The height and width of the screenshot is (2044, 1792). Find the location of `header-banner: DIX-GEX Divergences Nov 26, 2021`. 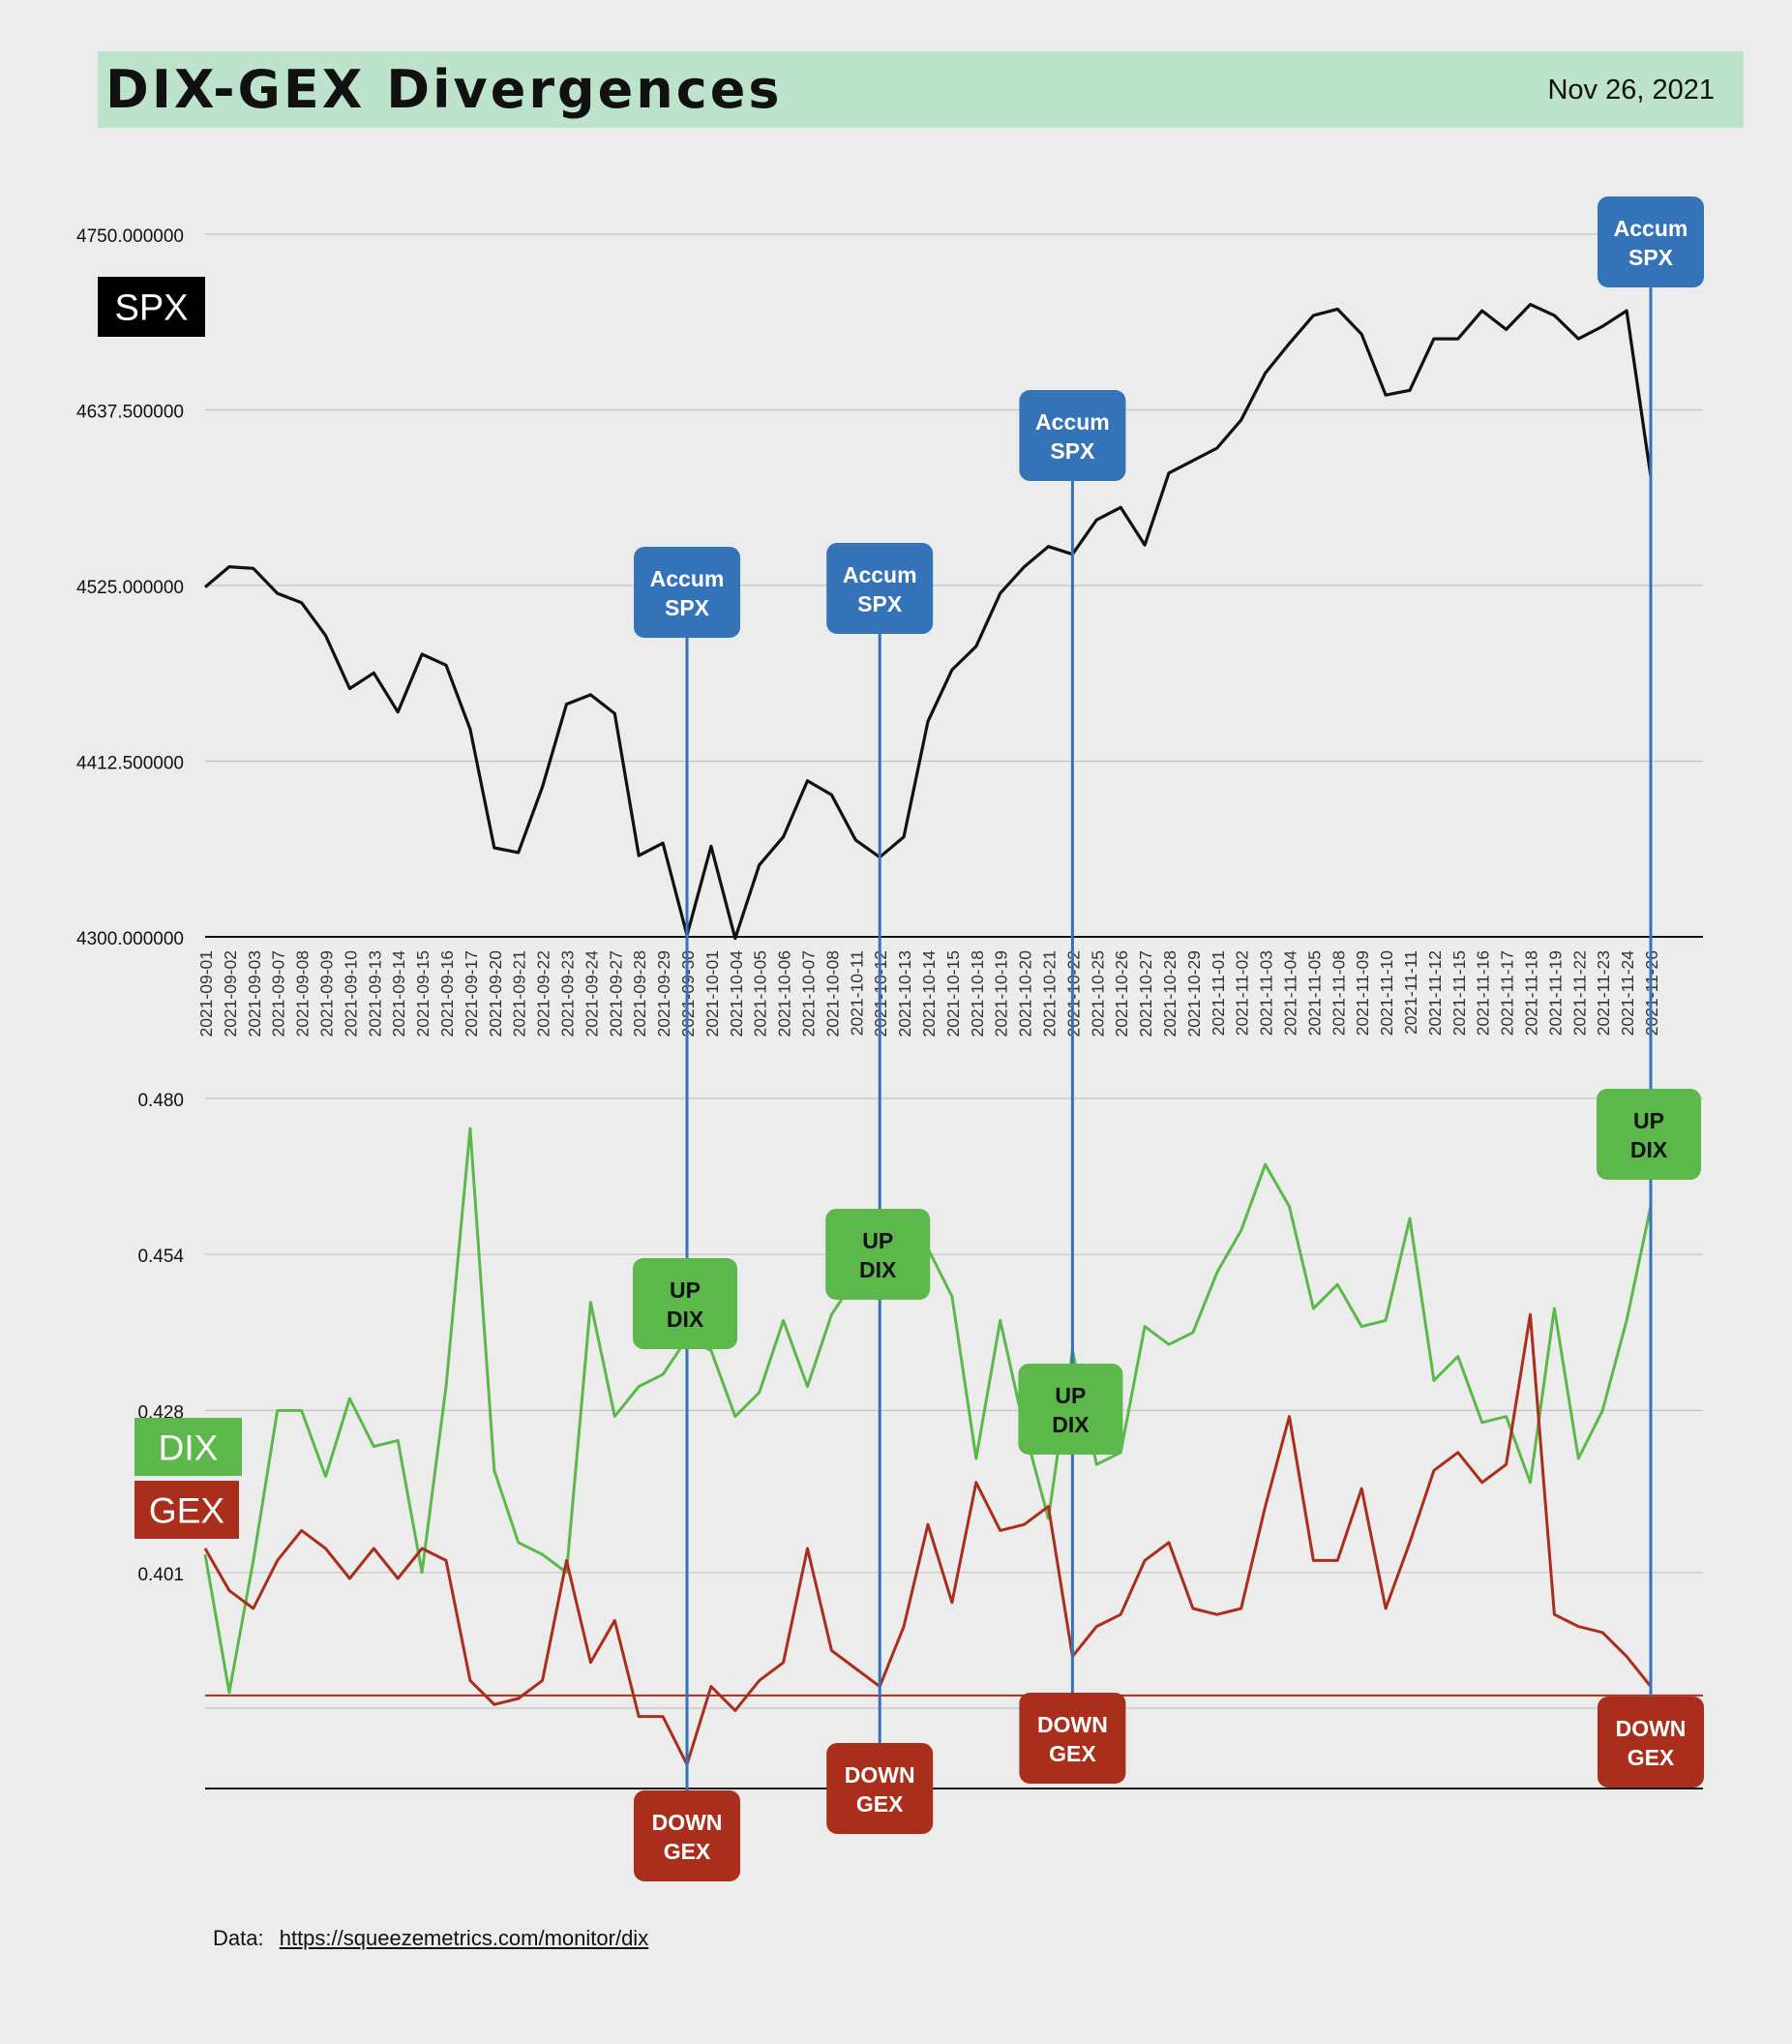

header-banner: DIX-GEX Divergences Nov 26, 2021 is located at coordinates (921, 89).